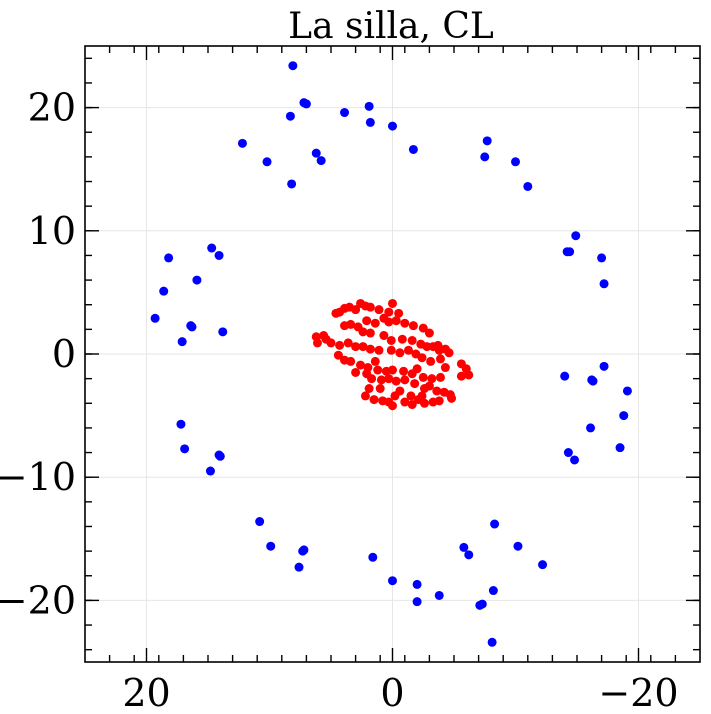 The height and width of the screenshot is (714, 711). What do you see at coordinates (391, 26) in the screenshot?
I see `chart-title: La silla, CL` at bounding box center [391, 26].